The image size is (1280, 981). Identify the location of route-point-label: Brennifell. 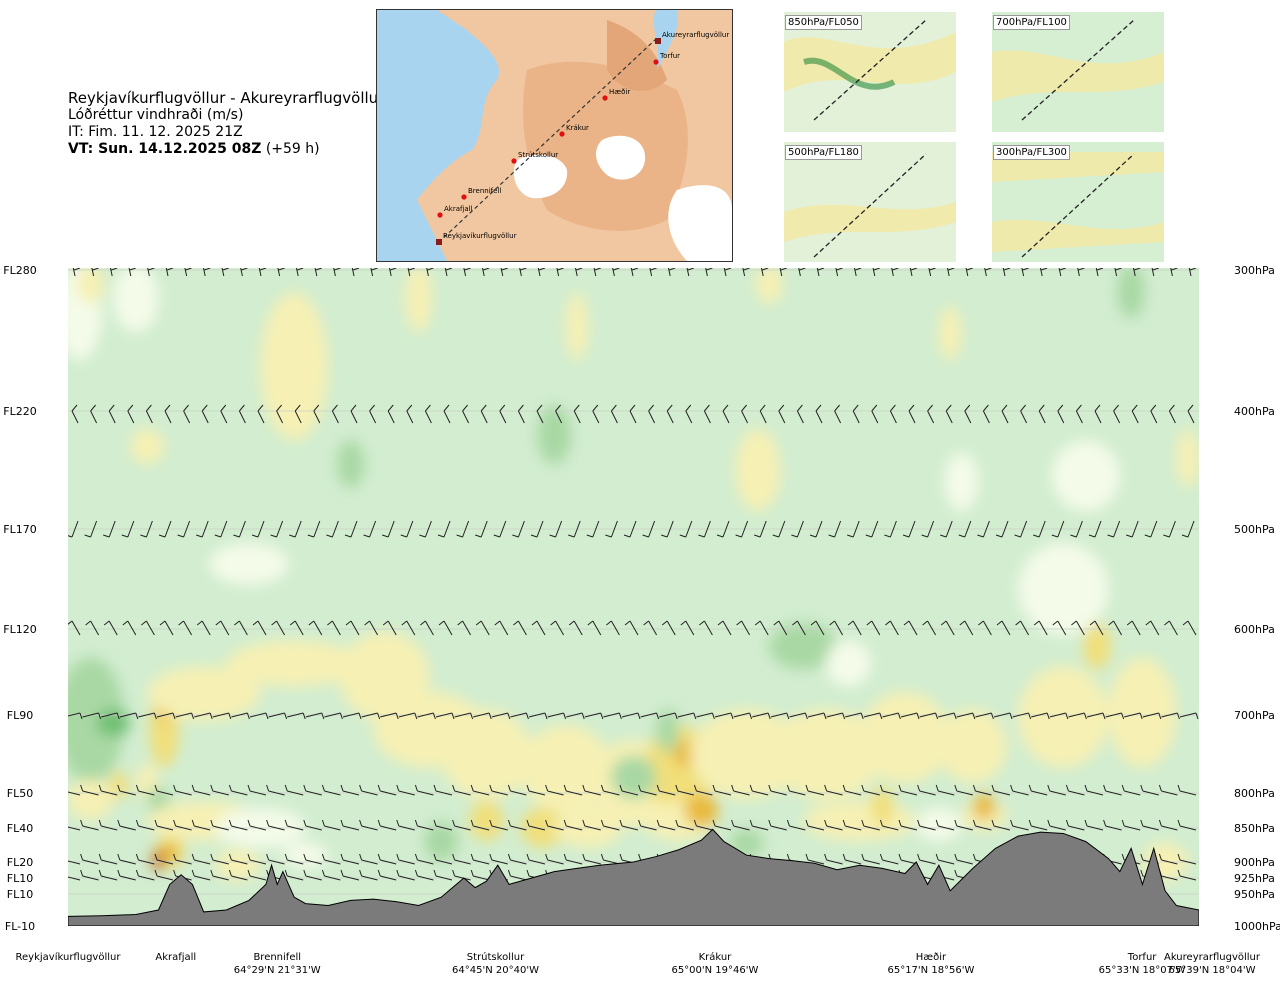
(484, 191).